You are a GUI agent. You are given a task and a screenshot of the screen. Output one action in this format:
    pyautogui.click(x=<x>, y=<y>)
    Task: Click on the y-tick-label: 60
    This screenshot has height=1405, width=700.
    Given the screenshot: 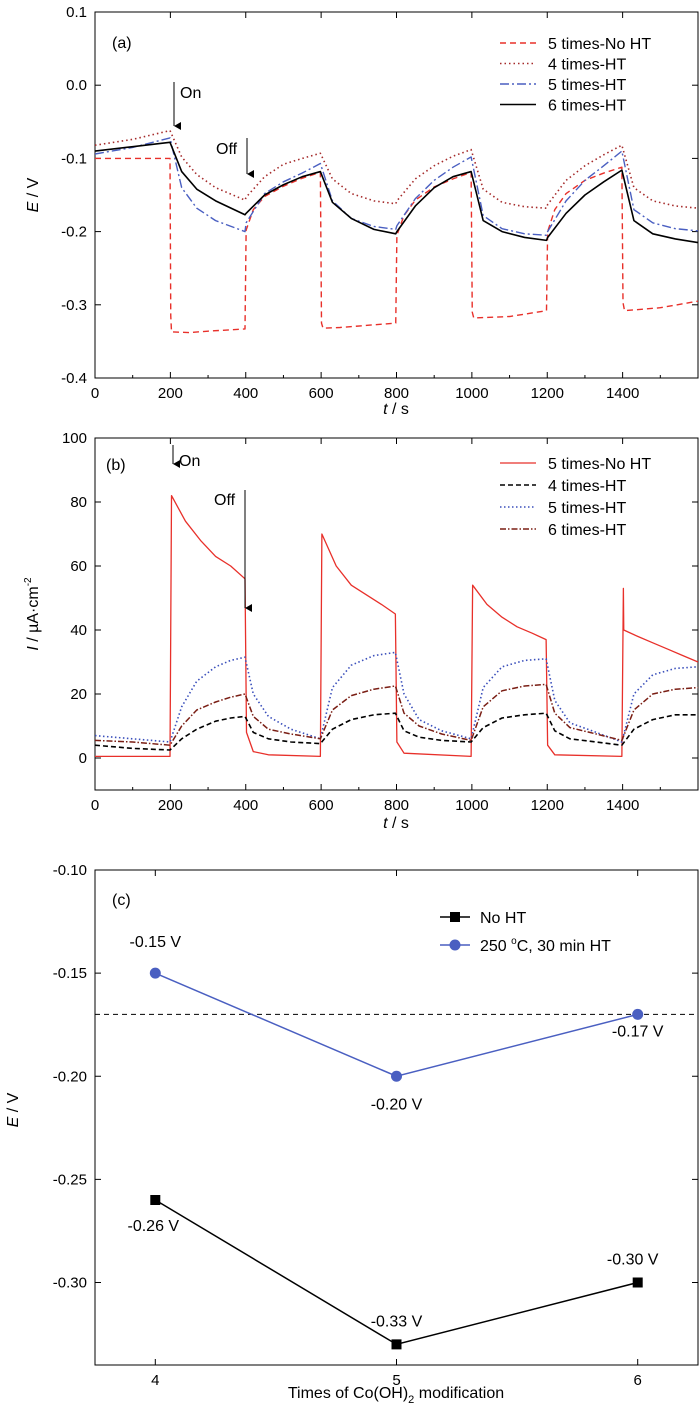 What is the action you would take?
    pyautogui.click(x=78, y=566)
    